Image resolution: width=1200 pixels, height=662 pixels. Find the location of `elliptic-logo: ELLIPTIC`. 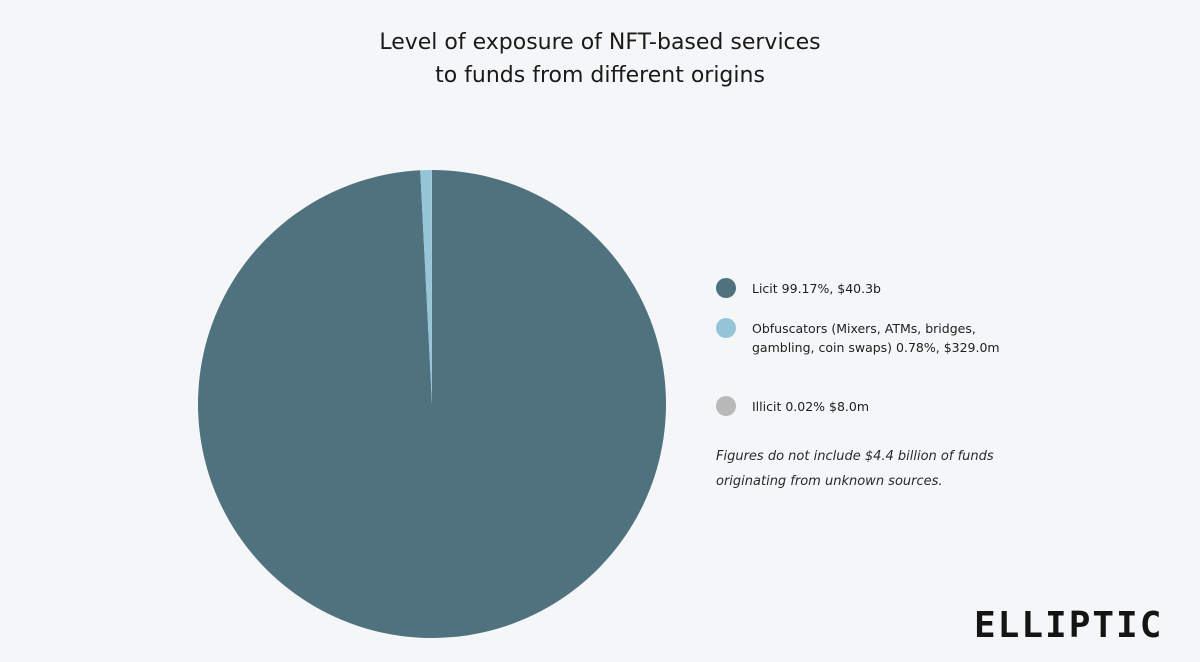

elliptic-logo: ELLIPTIC is located at coordinates (1069, 625).